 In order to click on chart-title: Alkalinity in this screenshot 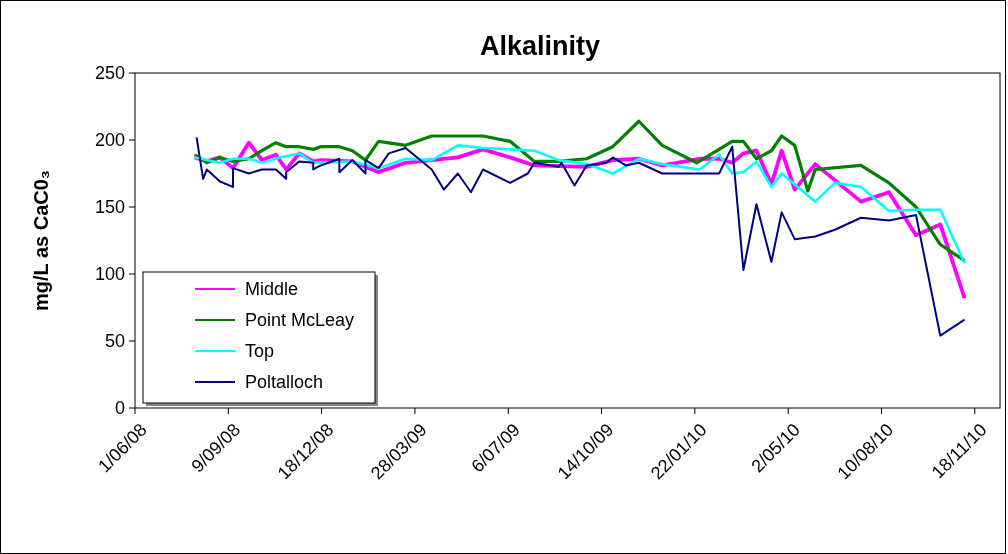, I will do `click(540, 46)`.